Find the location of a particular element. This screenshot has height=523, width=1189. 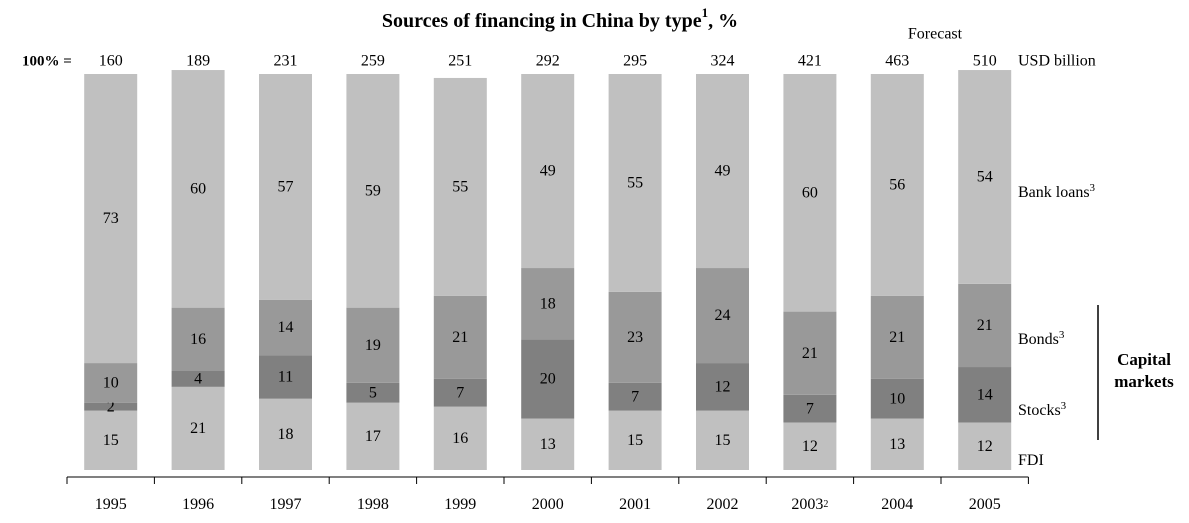

total-value: 251 is located at coordinates (460, 61).